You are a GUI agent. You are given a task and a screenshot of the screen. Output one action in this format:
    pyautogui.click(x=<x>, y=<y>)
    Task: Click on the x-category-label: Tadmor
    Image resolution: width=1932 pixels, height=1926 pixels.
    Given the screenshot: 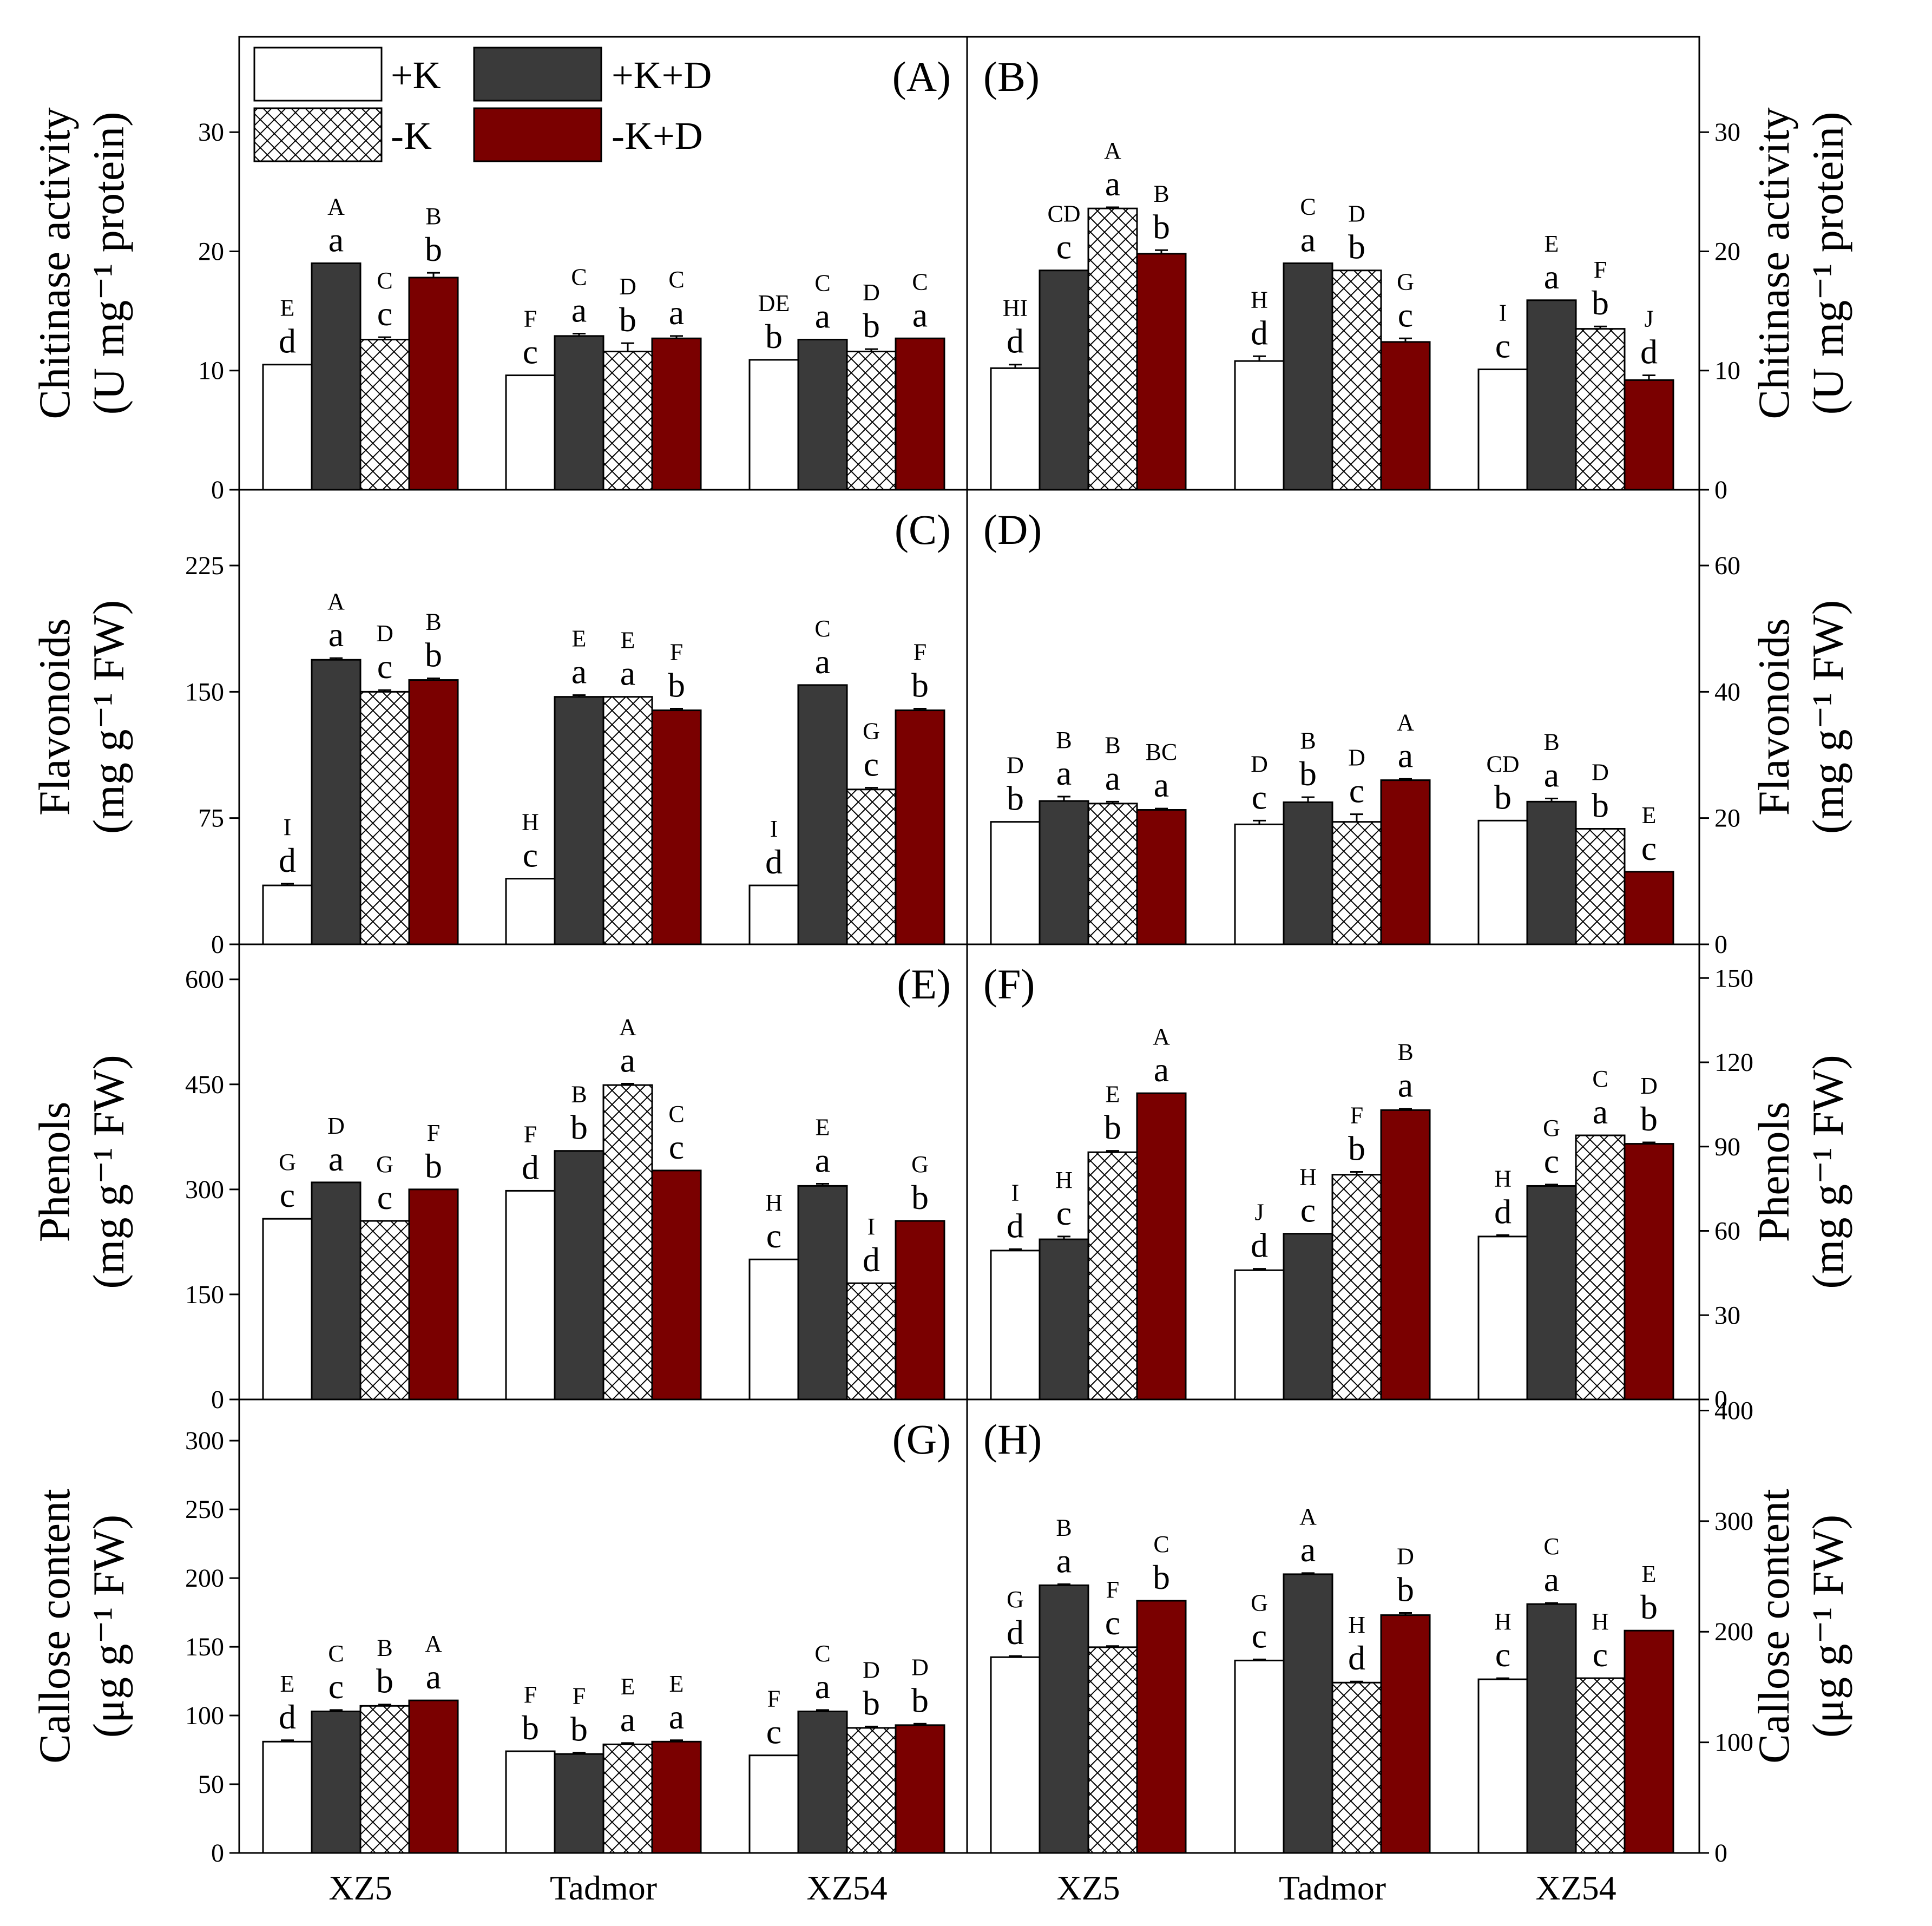 What is the action you would take?
    pyautogui.click(x=1332, y=1888)
    